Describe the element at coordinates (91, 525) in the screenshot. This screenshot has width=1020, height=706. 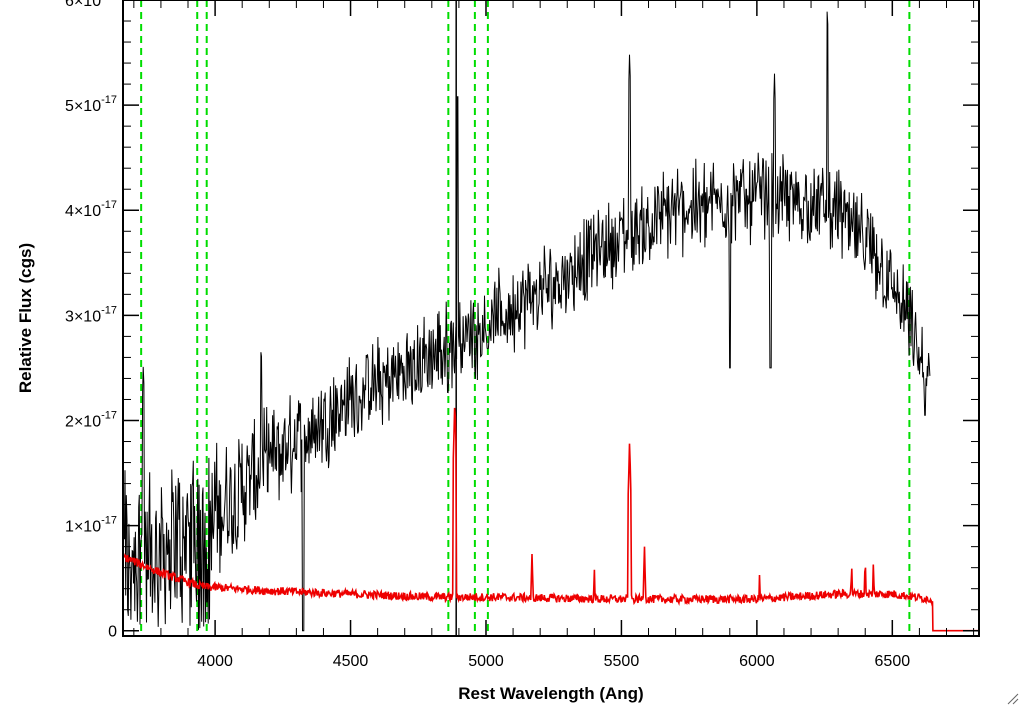
I see `y-tick-label: 1×10⁻¹⁷` at that location.